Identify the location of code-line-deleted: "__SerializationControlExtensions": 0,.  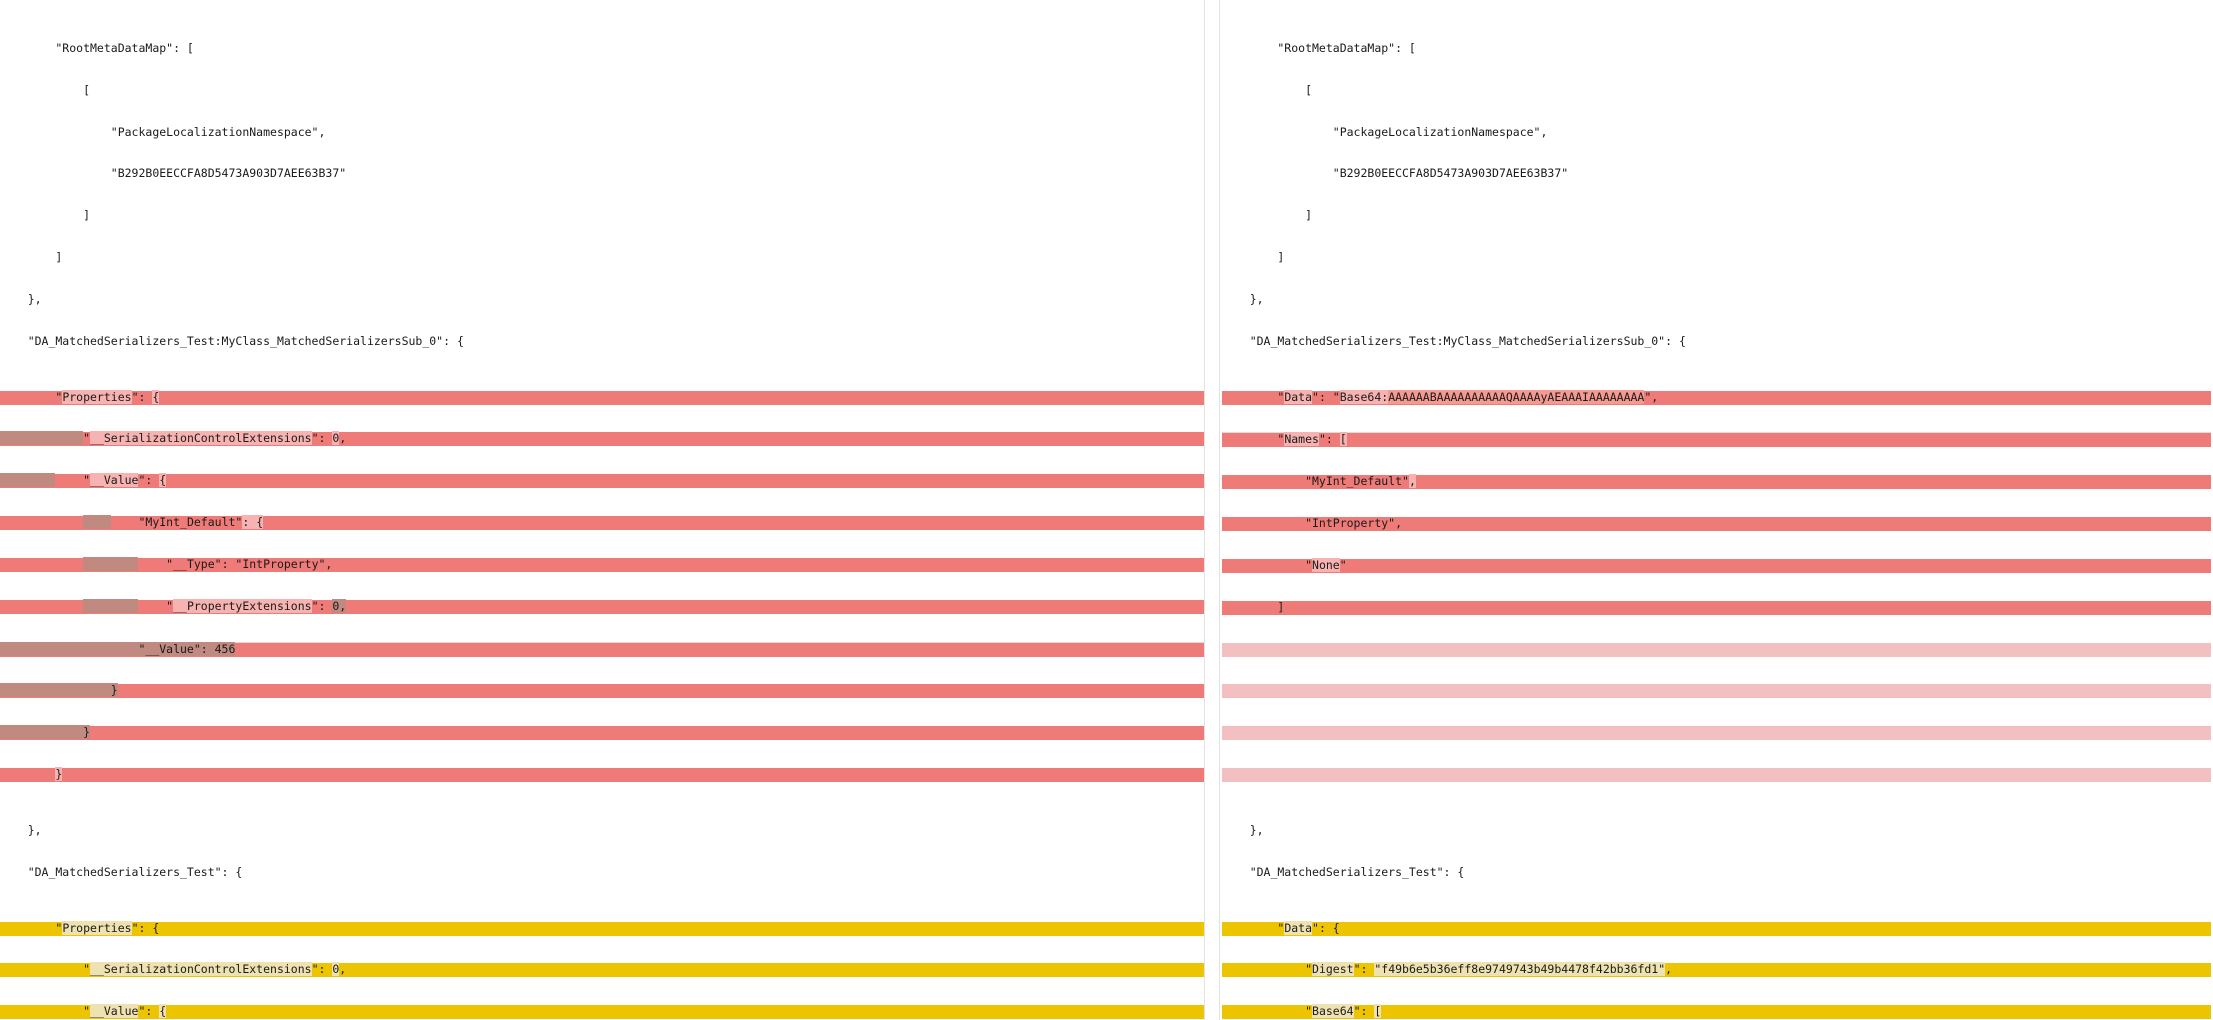
(602, 439).